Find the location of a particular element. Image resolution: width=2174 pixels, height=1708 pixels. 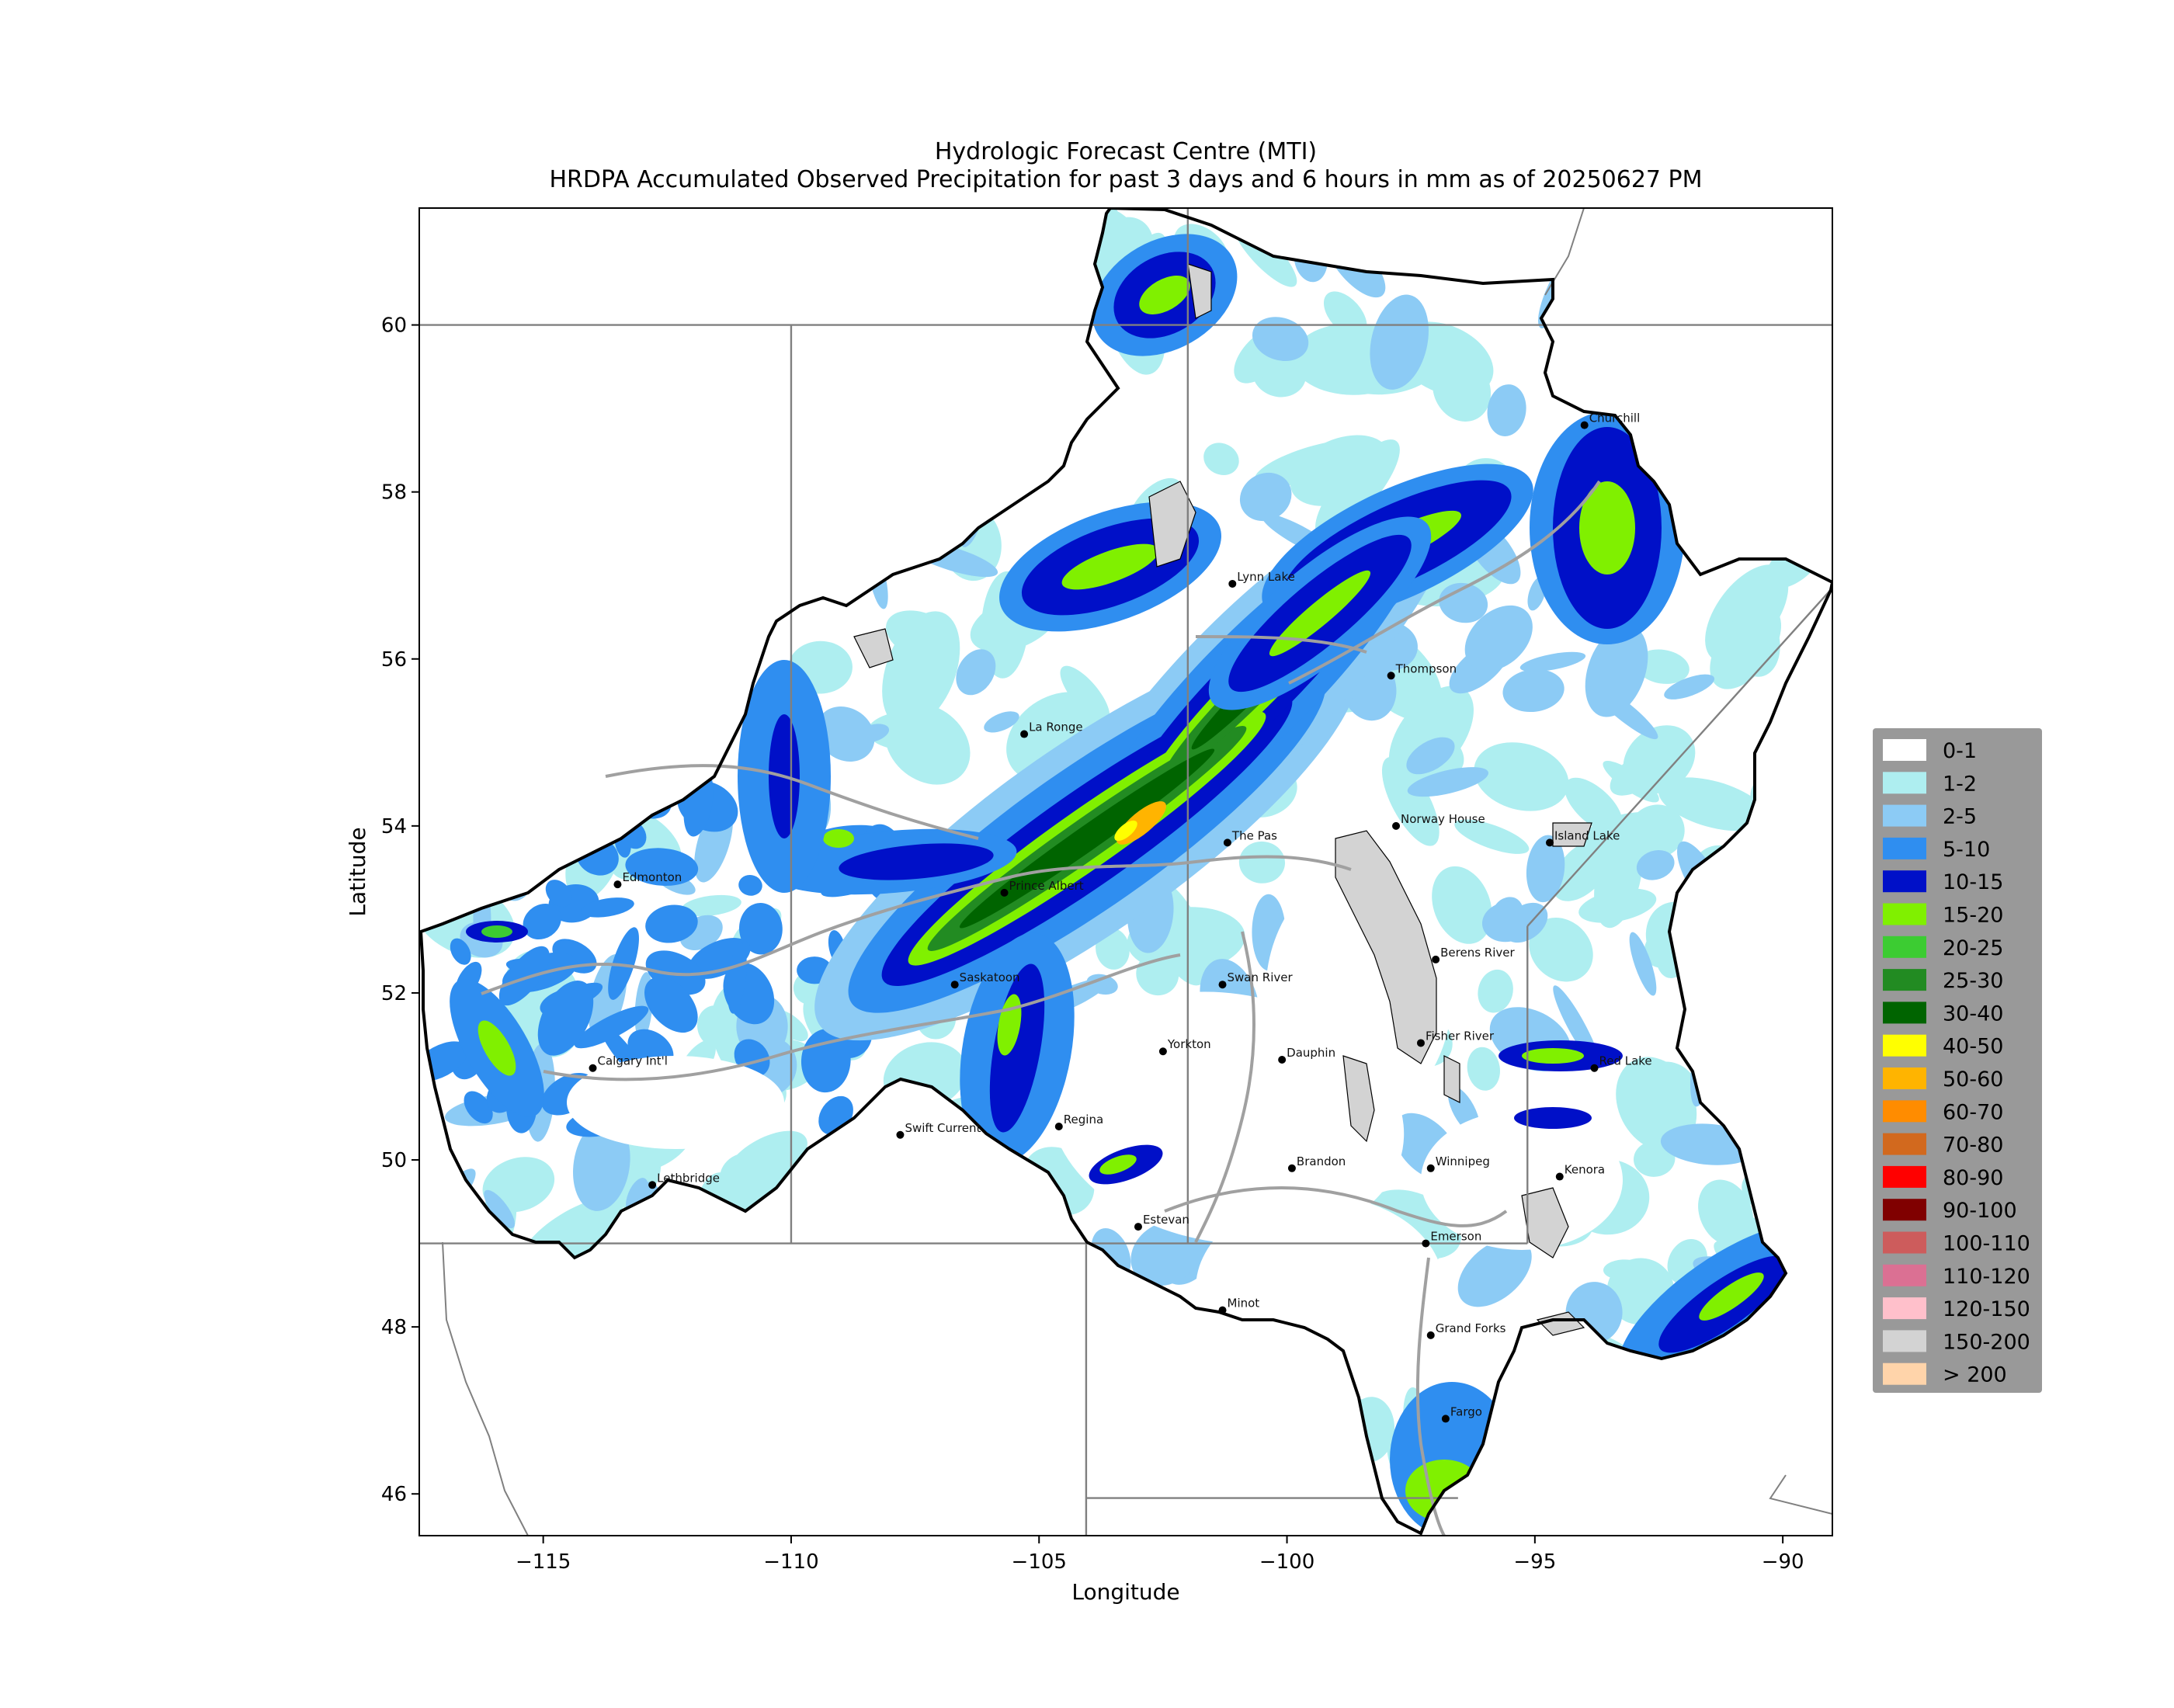

city-label: Swift Current is located at coordinates (943, 1128).